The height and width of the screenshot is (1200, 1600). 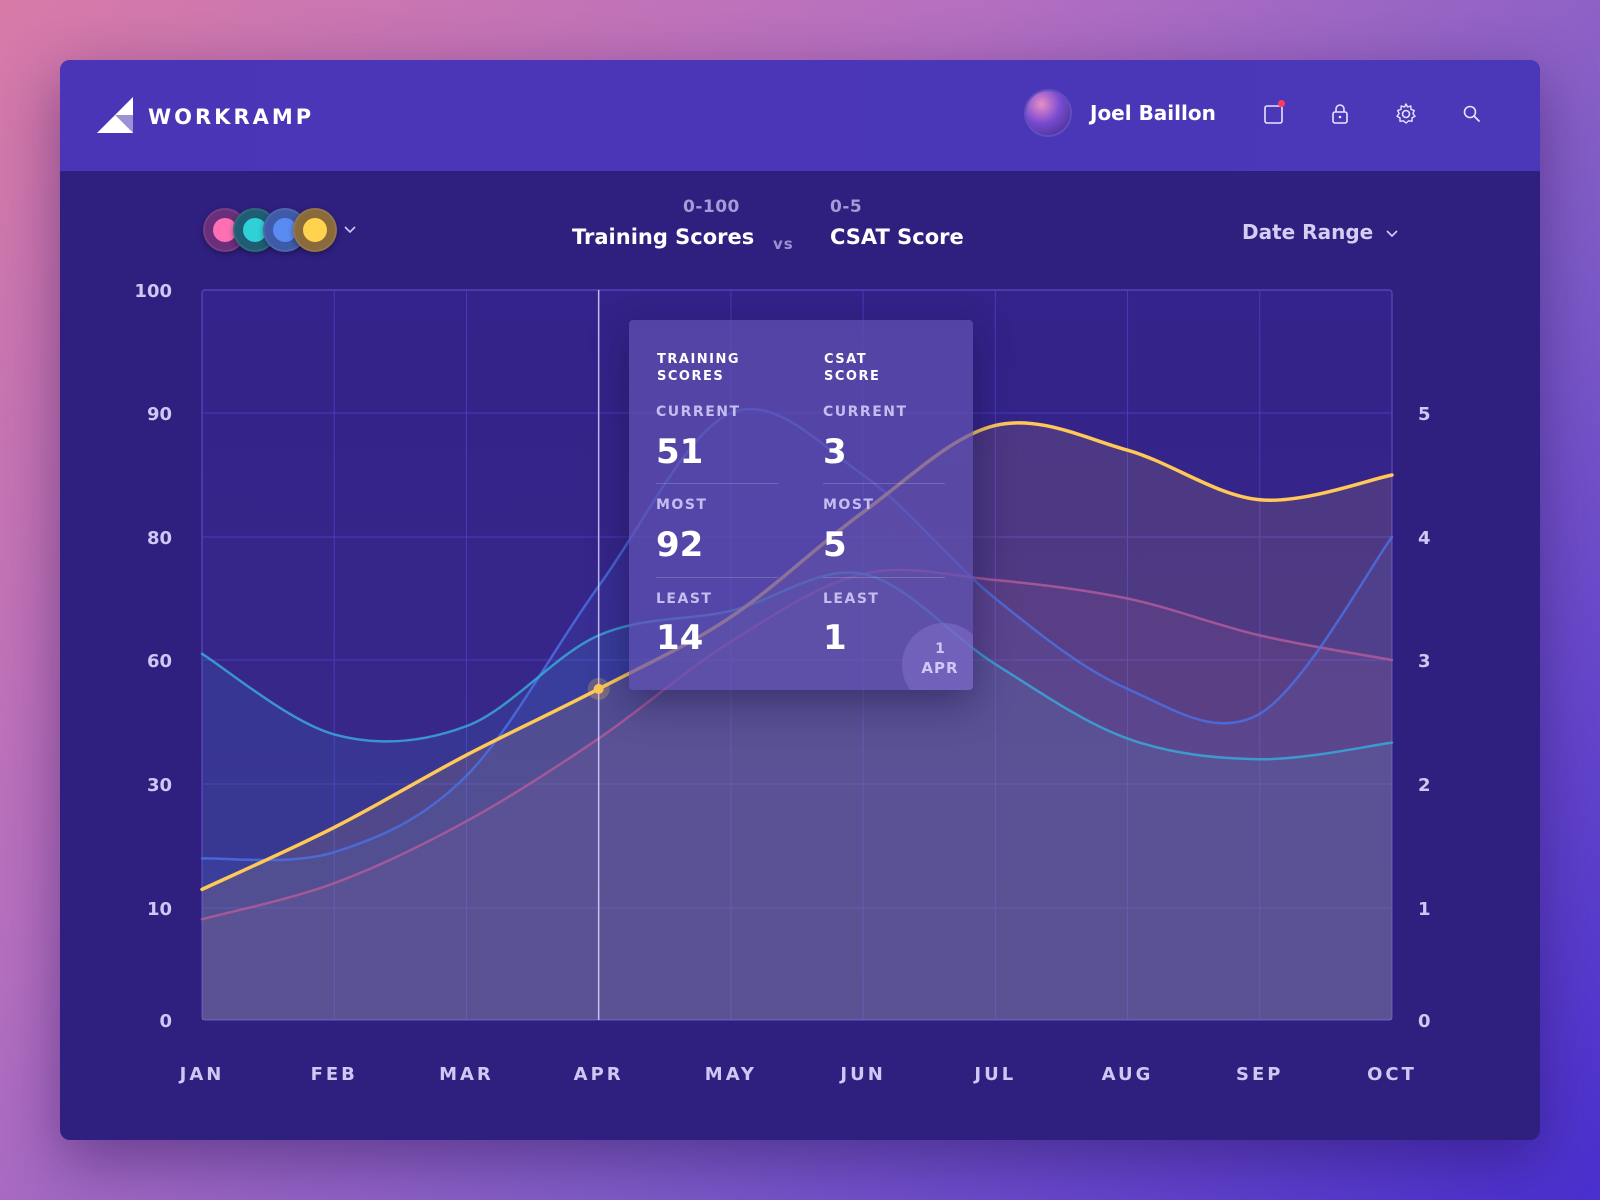 What do you see at coordinates (861, 1074) in the screenshot?
I see `x-axis-tick-label: JUN` at bounding box center [861, 1074].